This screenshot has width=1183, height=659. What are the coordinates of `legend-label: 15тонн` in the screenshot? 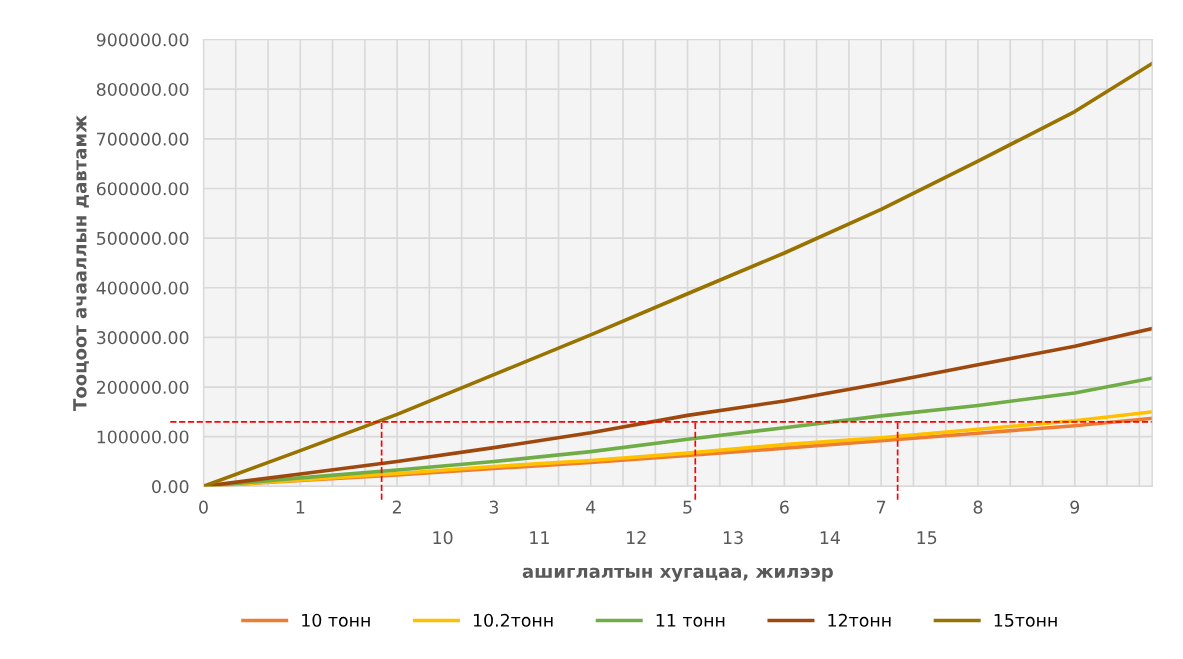 It's located at (1025, 620).